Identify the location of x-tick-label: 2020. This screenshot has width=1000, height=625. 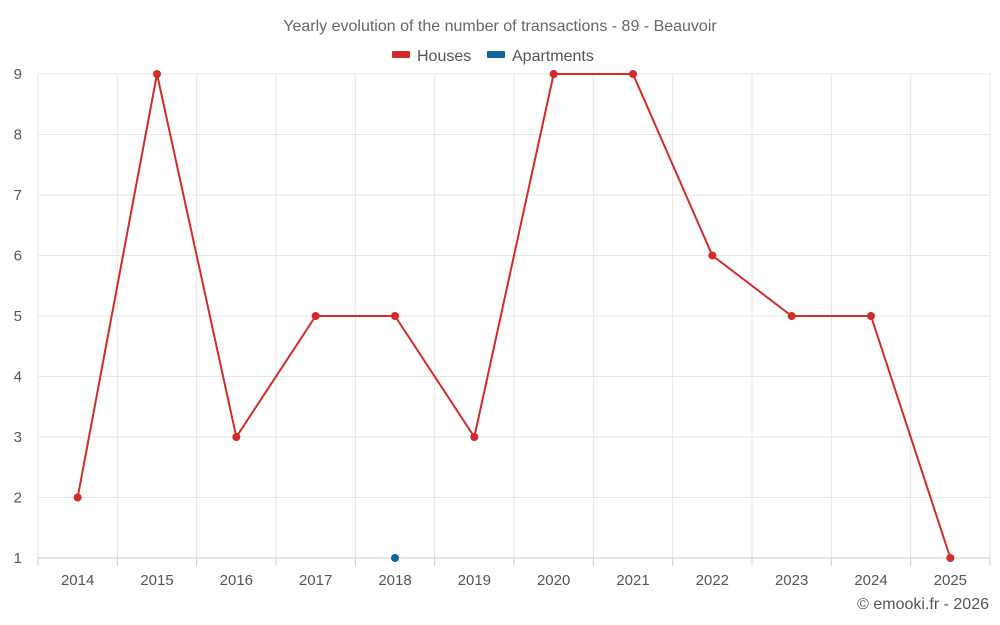
(553, 580).